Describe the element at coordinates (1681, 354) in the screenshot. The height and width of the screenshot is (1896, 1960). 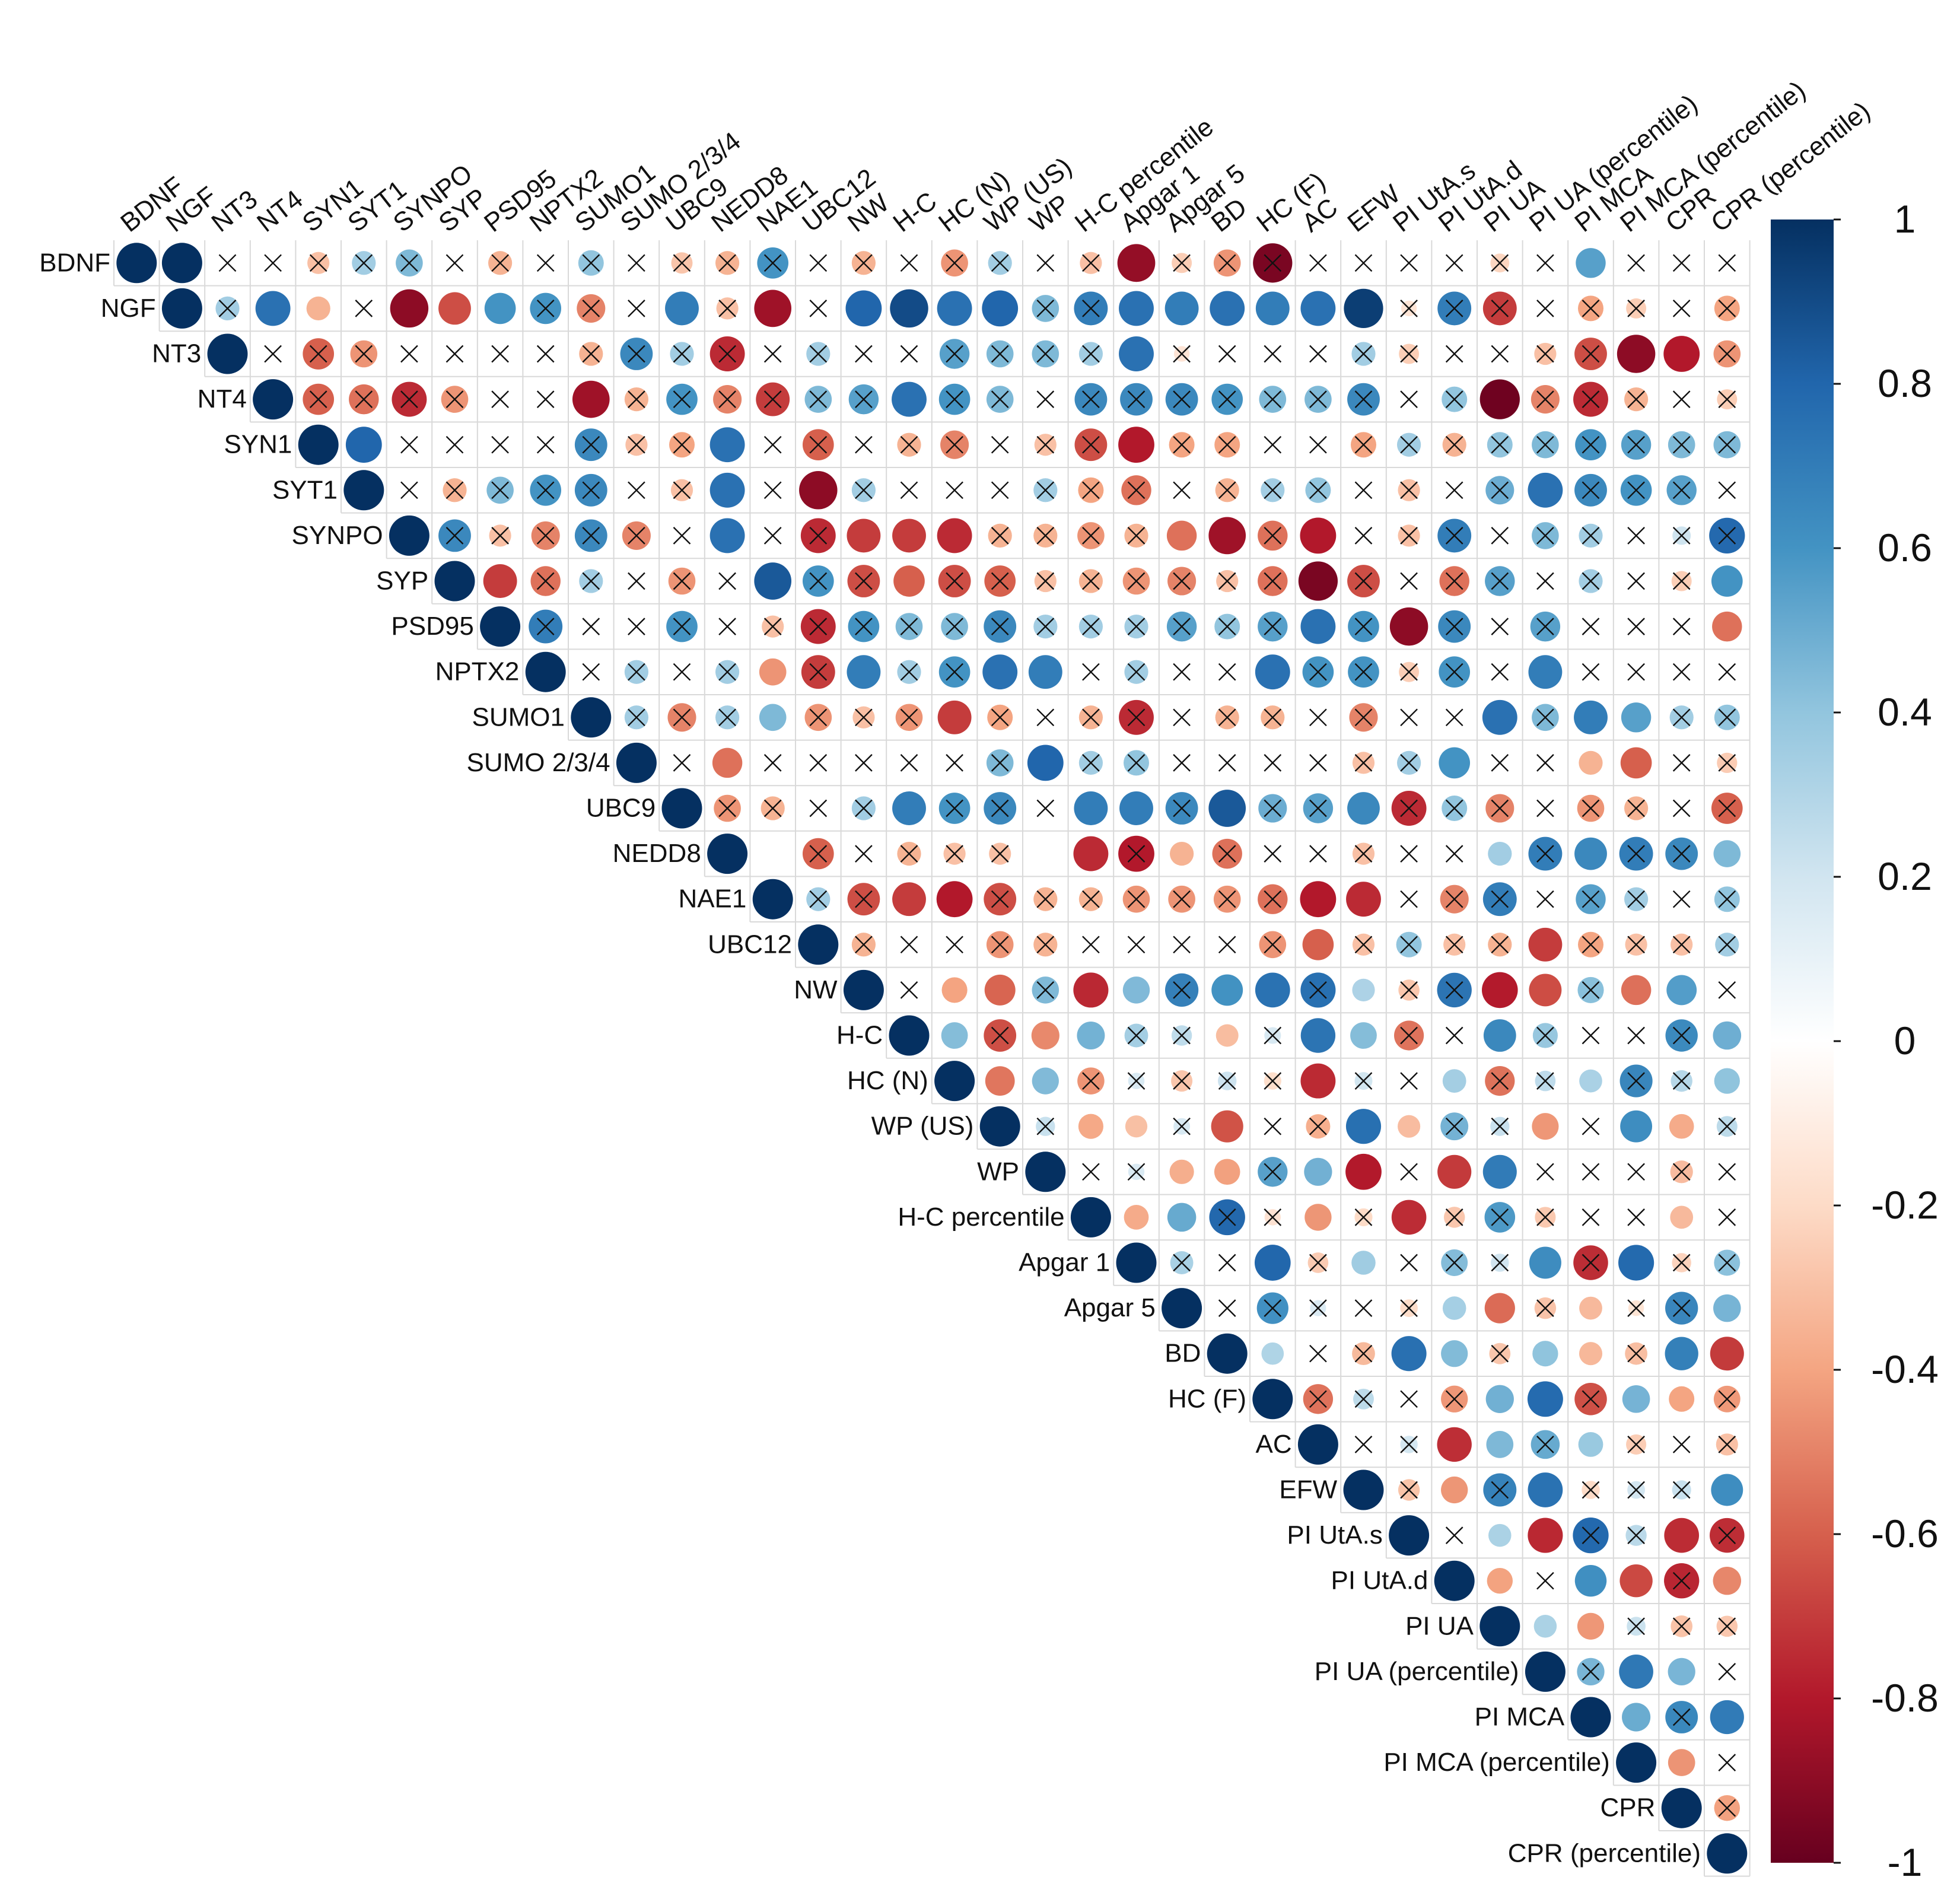
I see `corr-cell-NT3-CPR` at that location.